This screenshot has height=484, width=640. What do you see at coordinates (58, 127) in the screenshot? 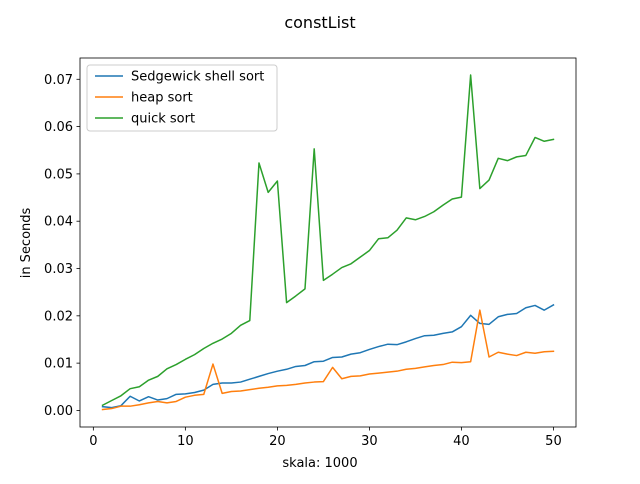
I see `y-tick-label: 0.06` at bounding box center [58, 127].